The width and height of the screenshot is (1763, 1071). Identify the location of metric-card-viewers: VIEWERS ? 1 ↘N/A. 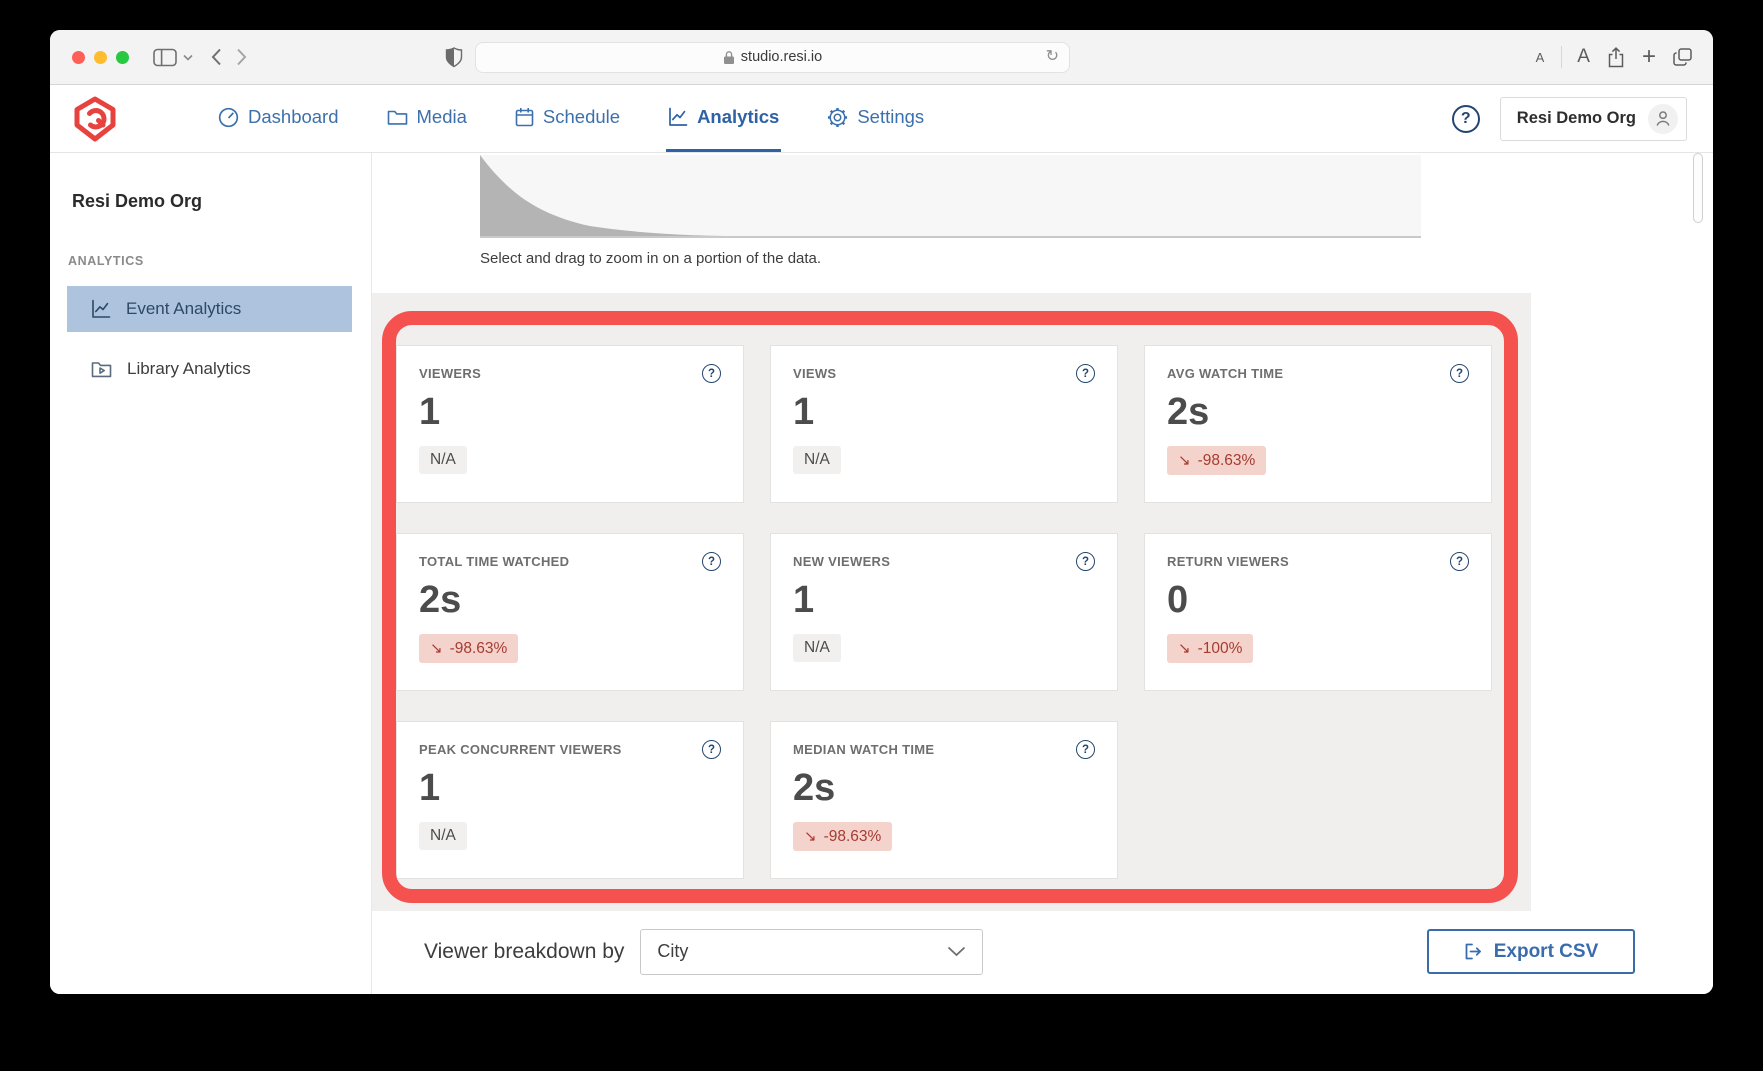
(570, 424).